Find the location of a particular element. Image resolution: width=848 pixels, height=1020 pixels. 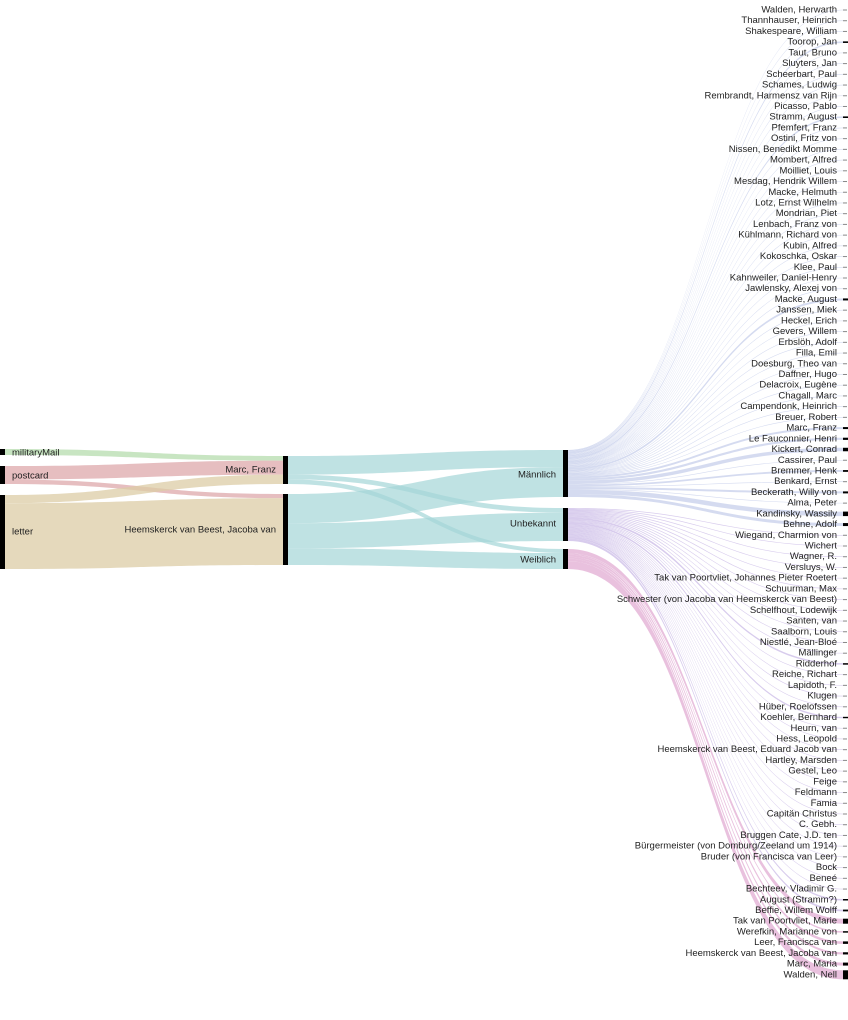

recipient-label: Walden, Herwarth is located at coordinates (799, 10).